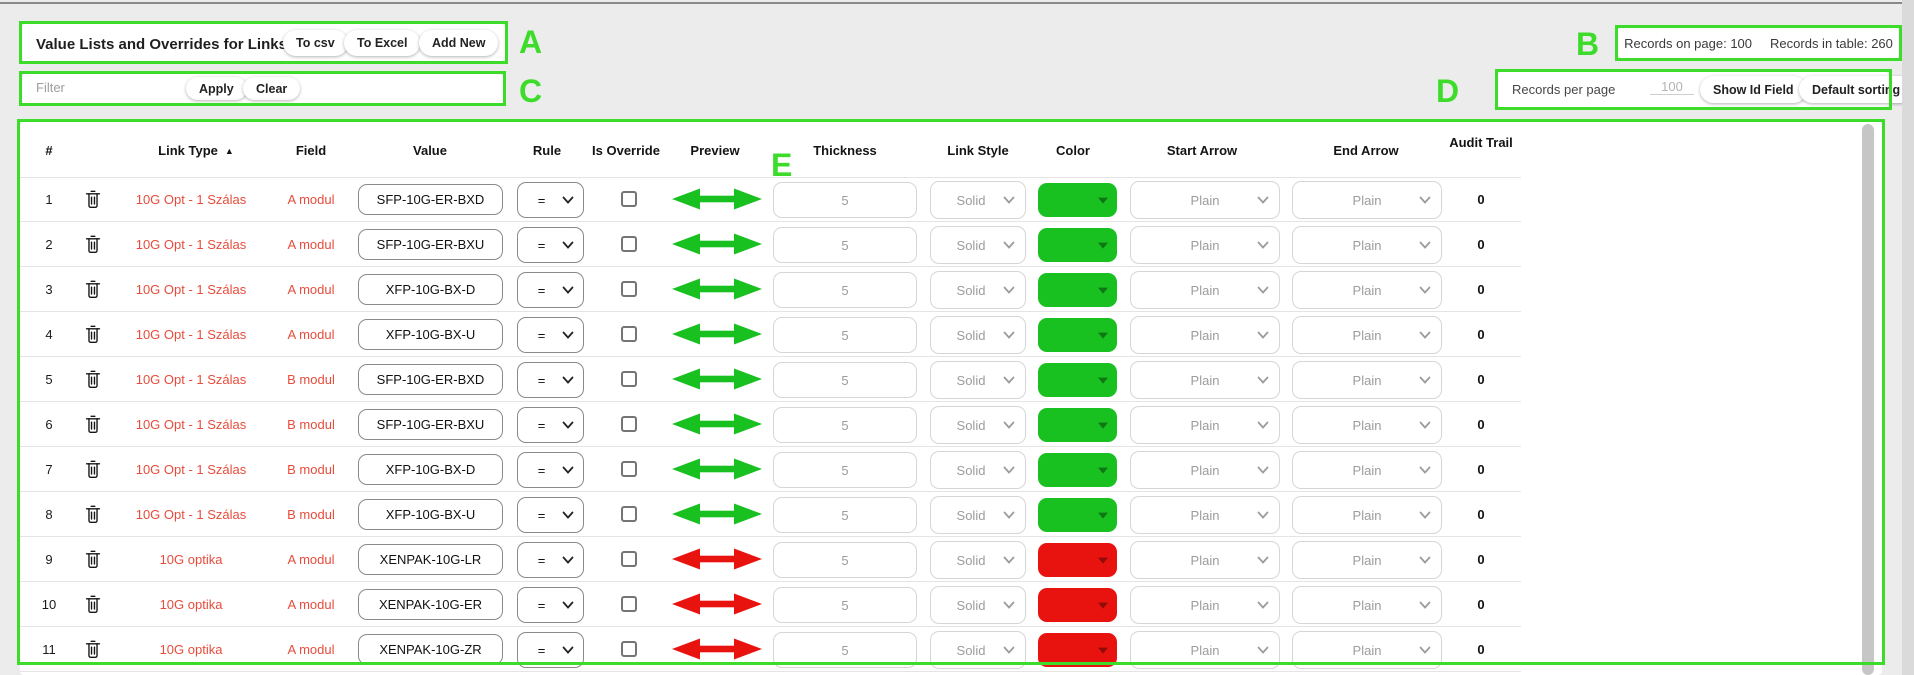 The width and height of the screenshot is (1914, 675). Describe the element at coordinates (315, 43) in the screenshot. I see `to-csv-button: To csv` at that location.